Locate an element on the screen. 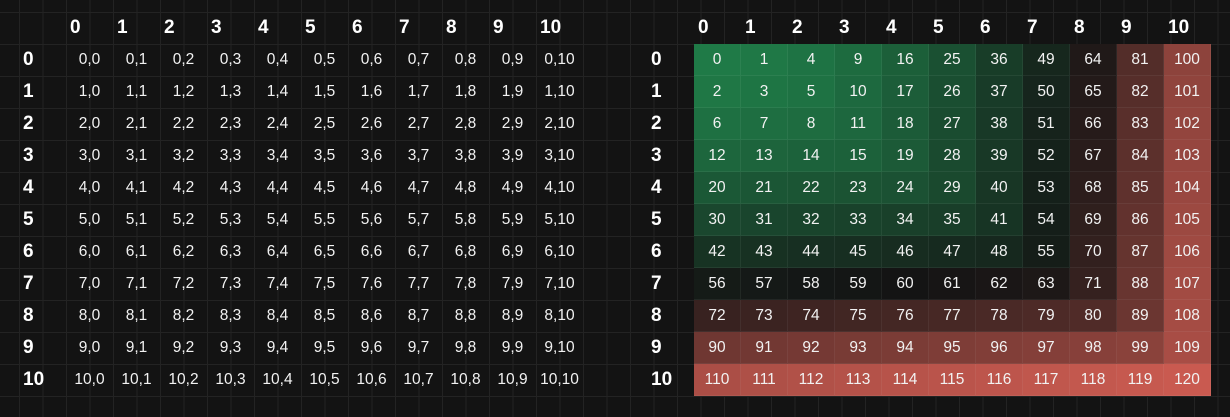 Image resolution: width=1230 pixels, height=417 pixels. heatmap-cell: 109 is located at coordinates (1187, 348).